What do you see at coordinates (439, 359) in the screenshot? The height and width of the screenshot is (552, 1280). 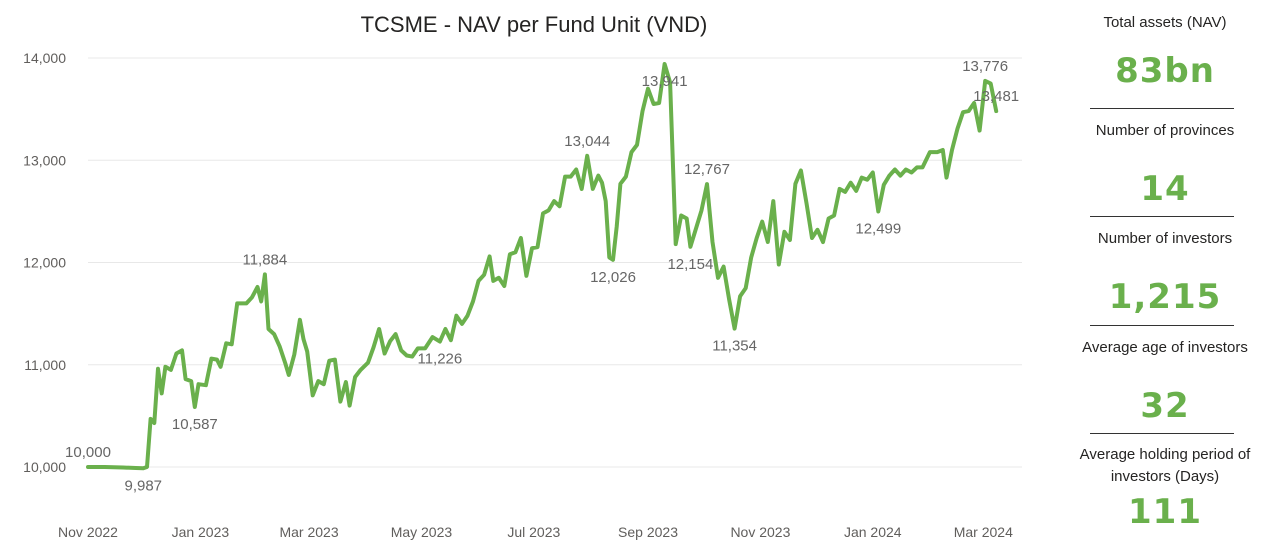 I see `data-label: 11,226` at bounding box center [439, 359].